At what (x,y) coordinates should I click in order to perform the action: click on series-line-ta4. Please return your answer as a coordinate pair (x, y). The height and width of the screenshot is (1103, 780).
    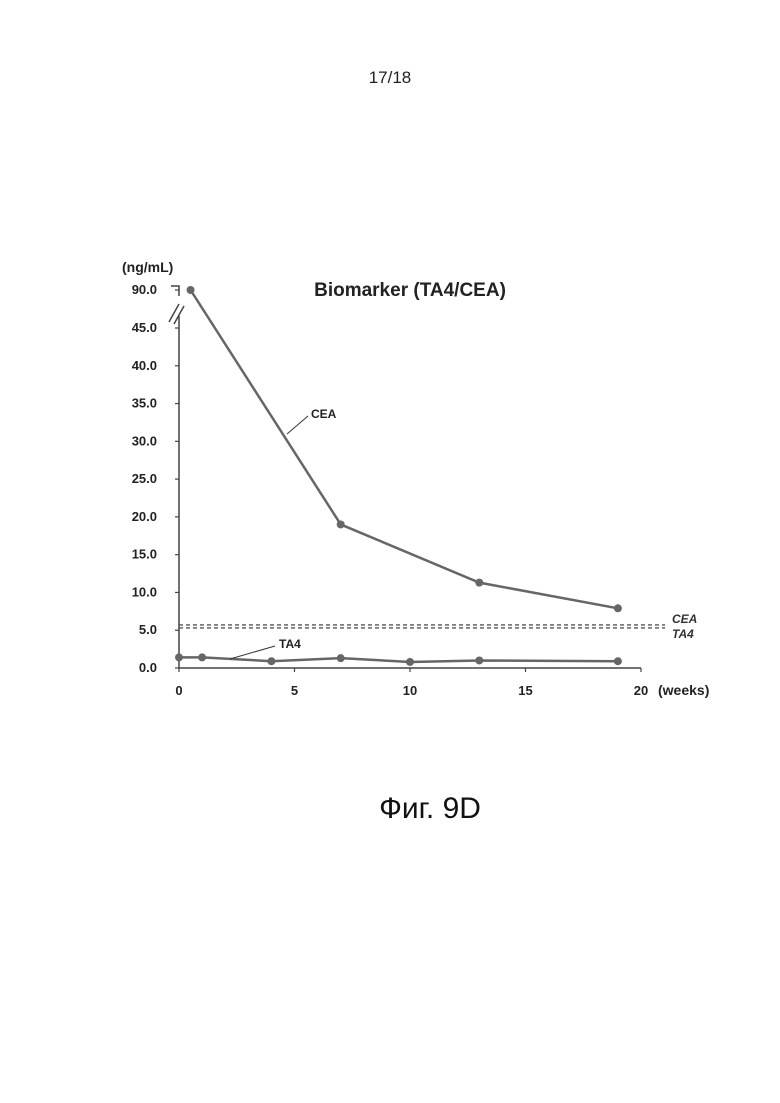
    Looking at the image, I should click on (398, 659).